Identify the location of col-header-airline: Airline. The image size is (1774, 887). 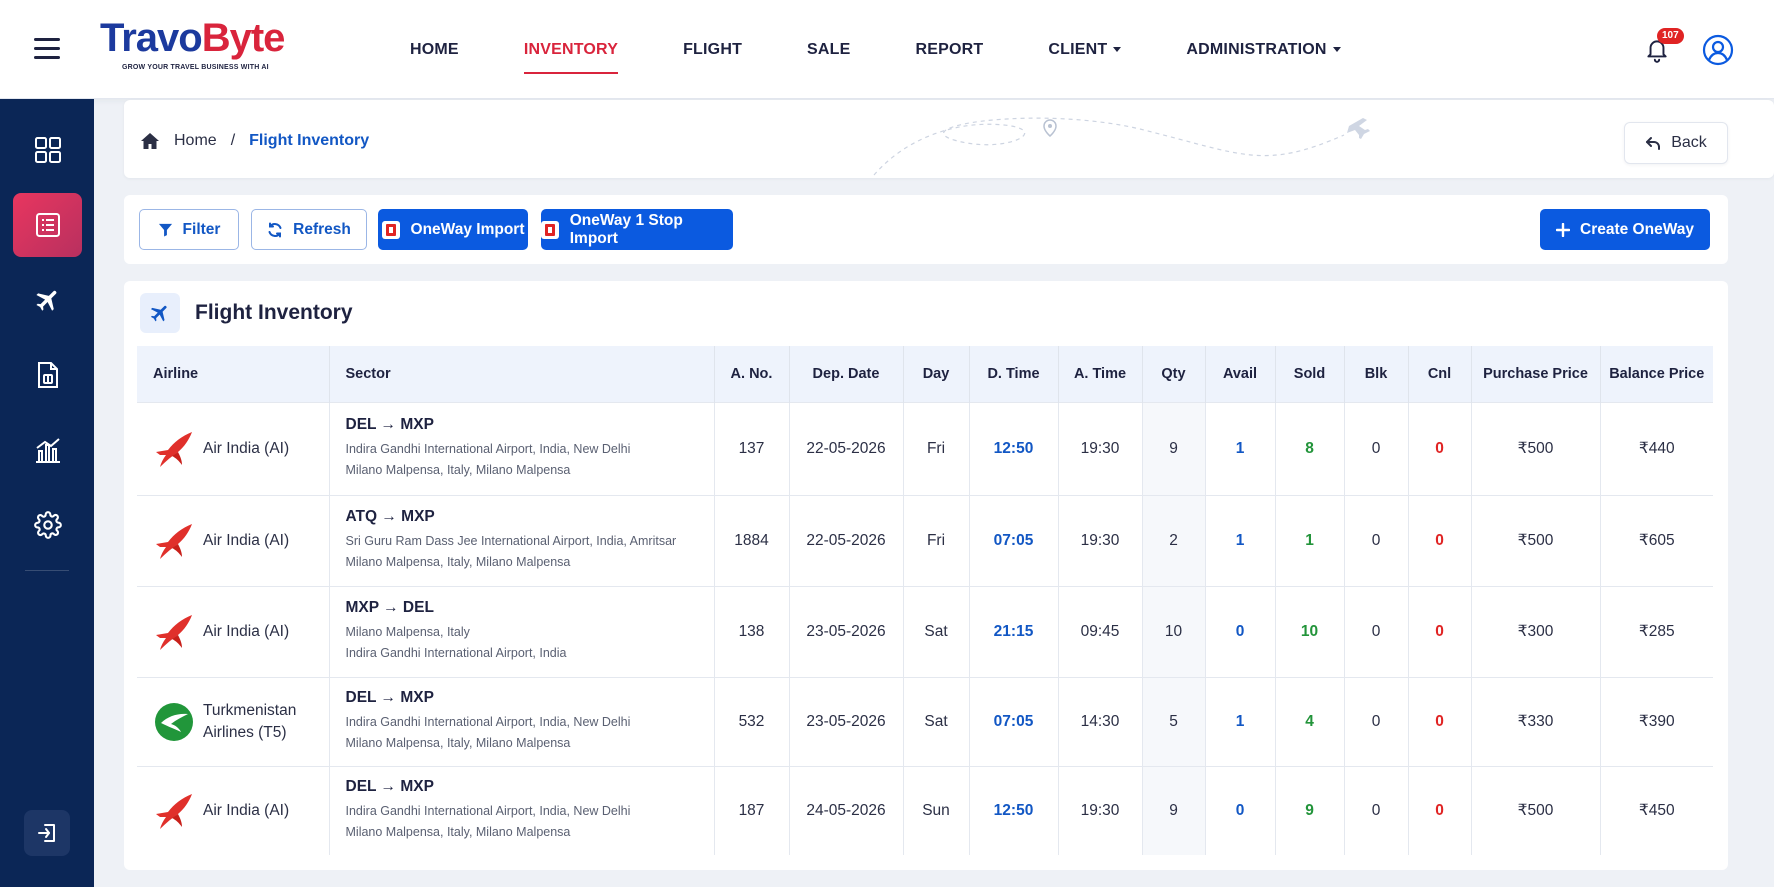
(233, 374).